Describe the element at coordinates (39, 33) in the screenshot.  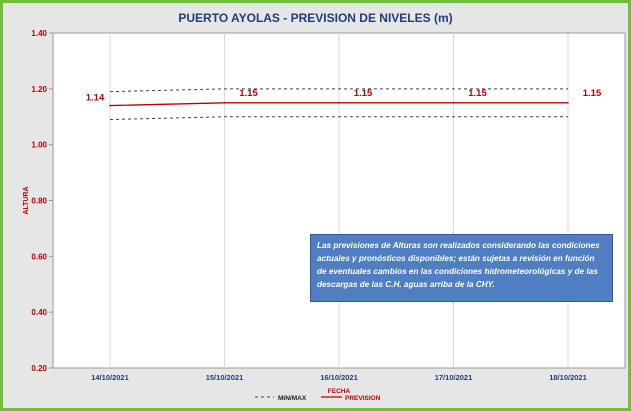
I see `y-tick-label-6: 1.40` at that location.